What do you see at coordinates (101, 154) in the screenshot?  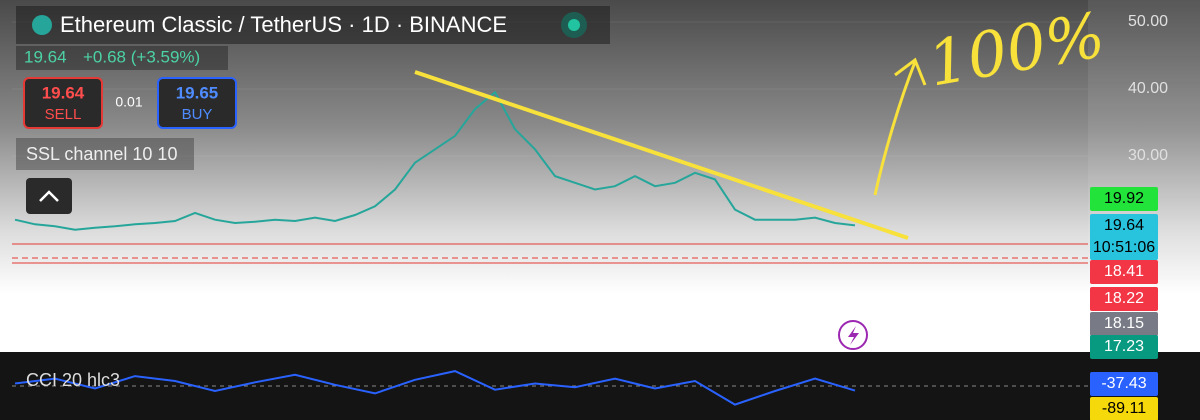 I see `indicator-label: SSL channel 10 10` at bounding box center [101, 154].